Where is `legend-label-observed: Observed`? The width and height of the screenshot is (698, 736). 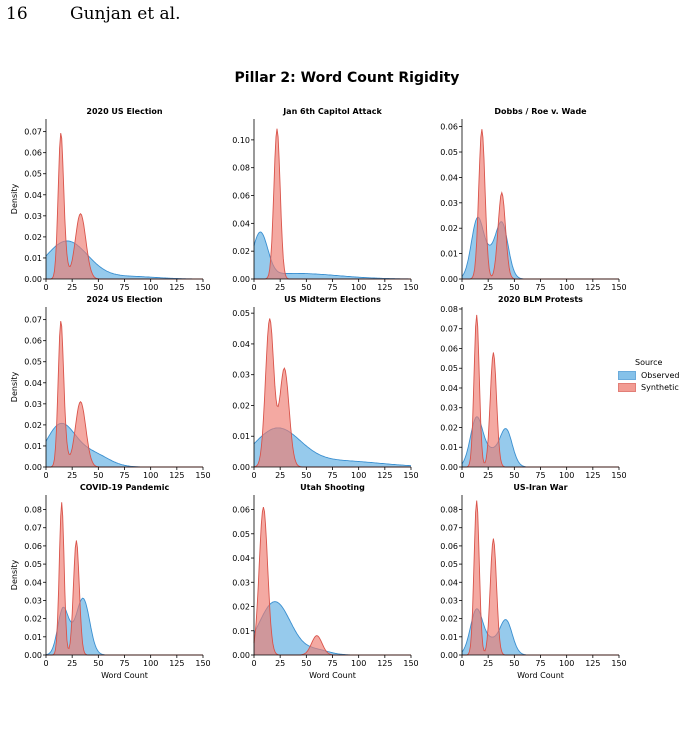 legend-label-observed: Observed is located at coordinates (660, 375).